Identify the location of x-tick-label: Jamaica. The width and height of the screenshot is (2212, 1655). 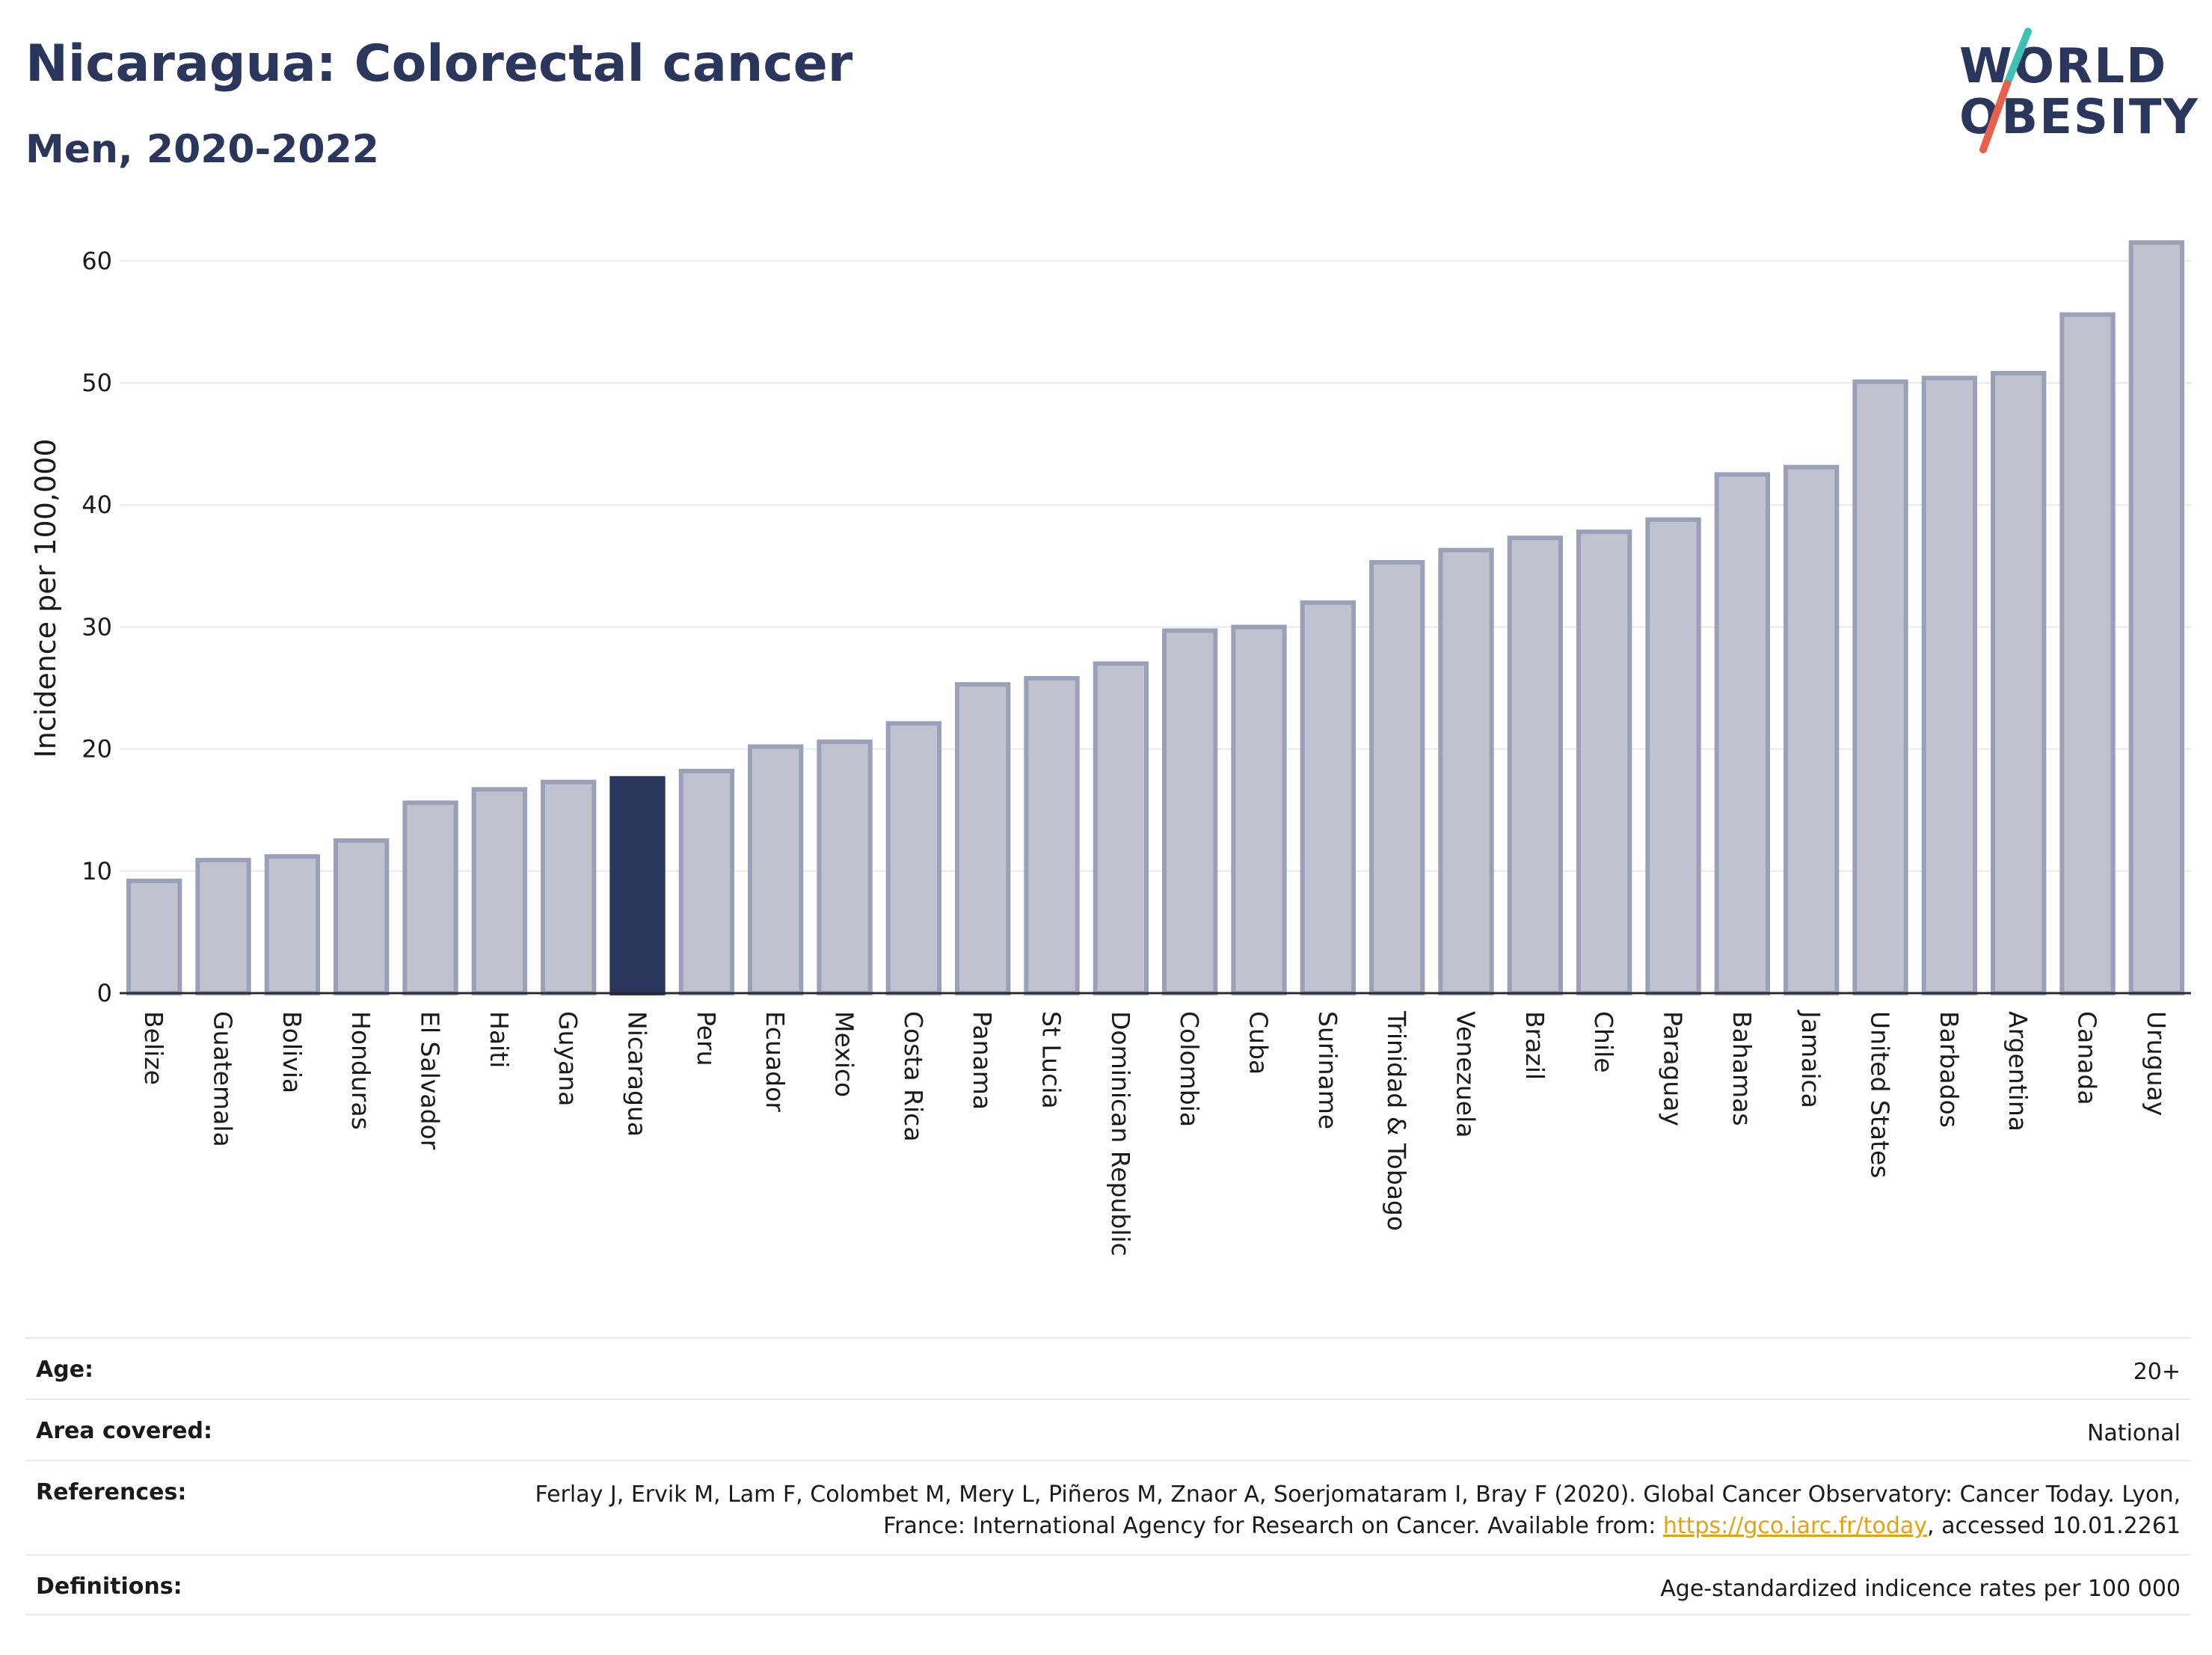
(1811, 1059).